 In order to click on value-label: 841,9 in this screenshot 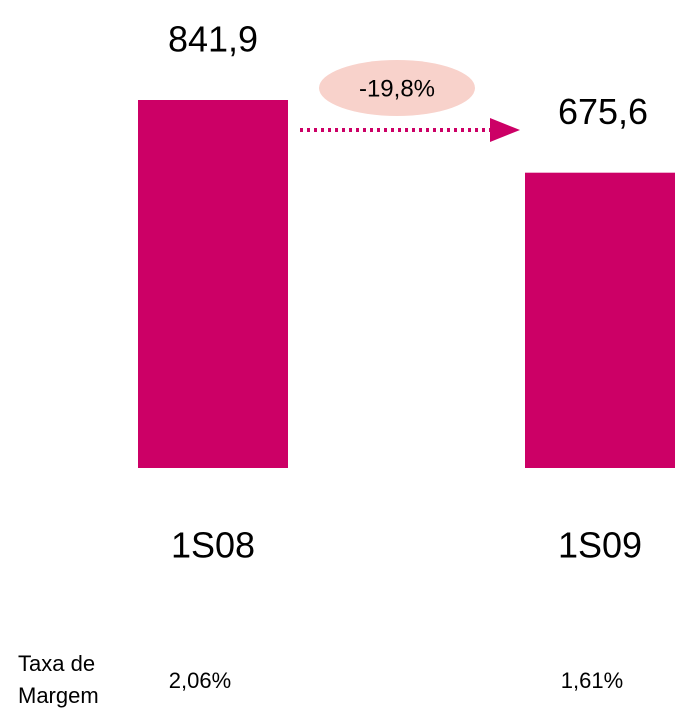, I will do `click(213, 39)`.